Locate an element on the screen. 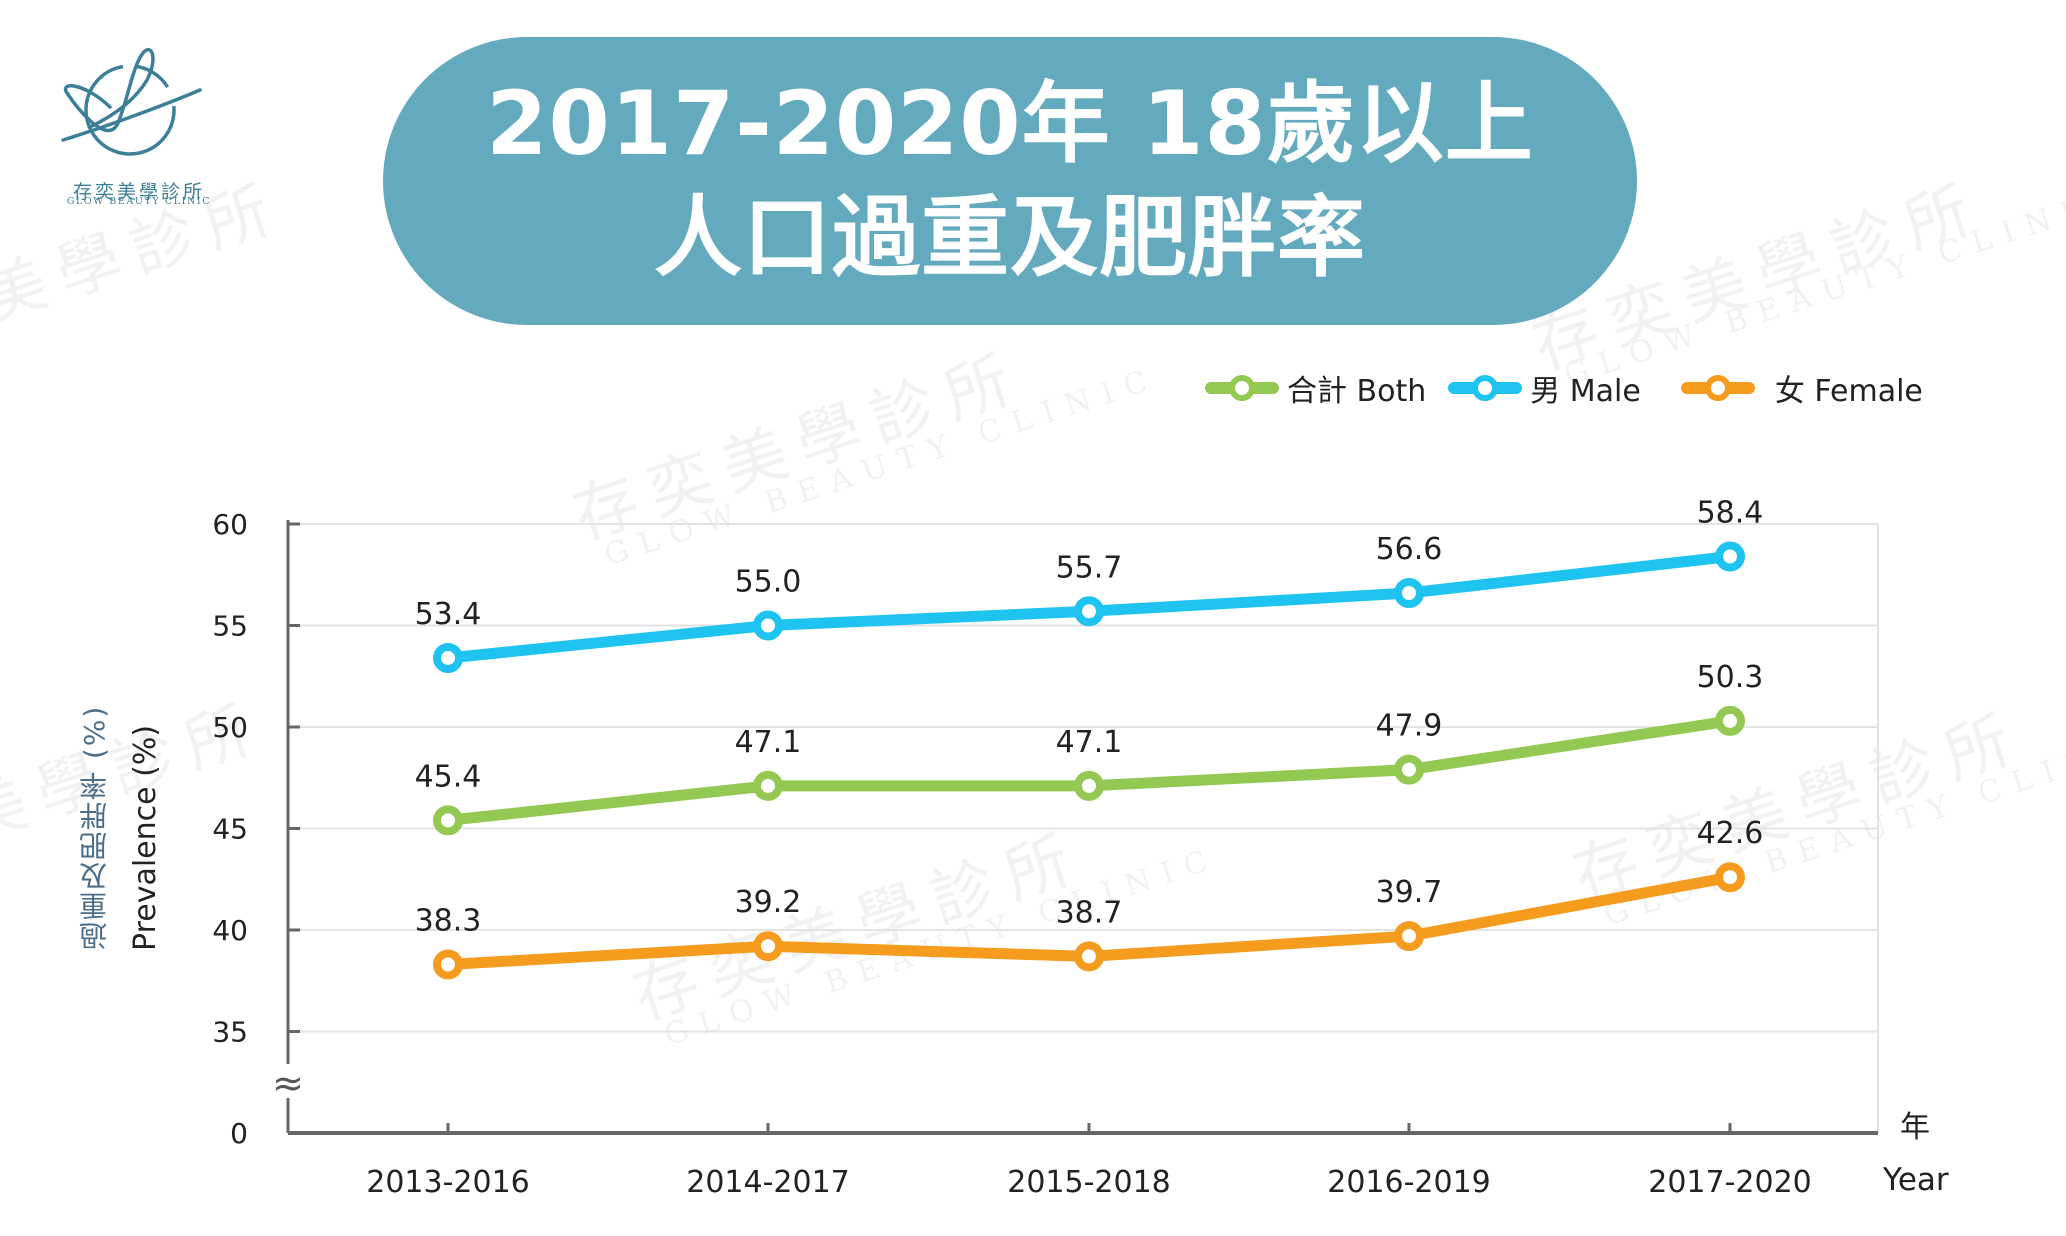  data-label: 58.4 is located at coordinates (1730, 512).